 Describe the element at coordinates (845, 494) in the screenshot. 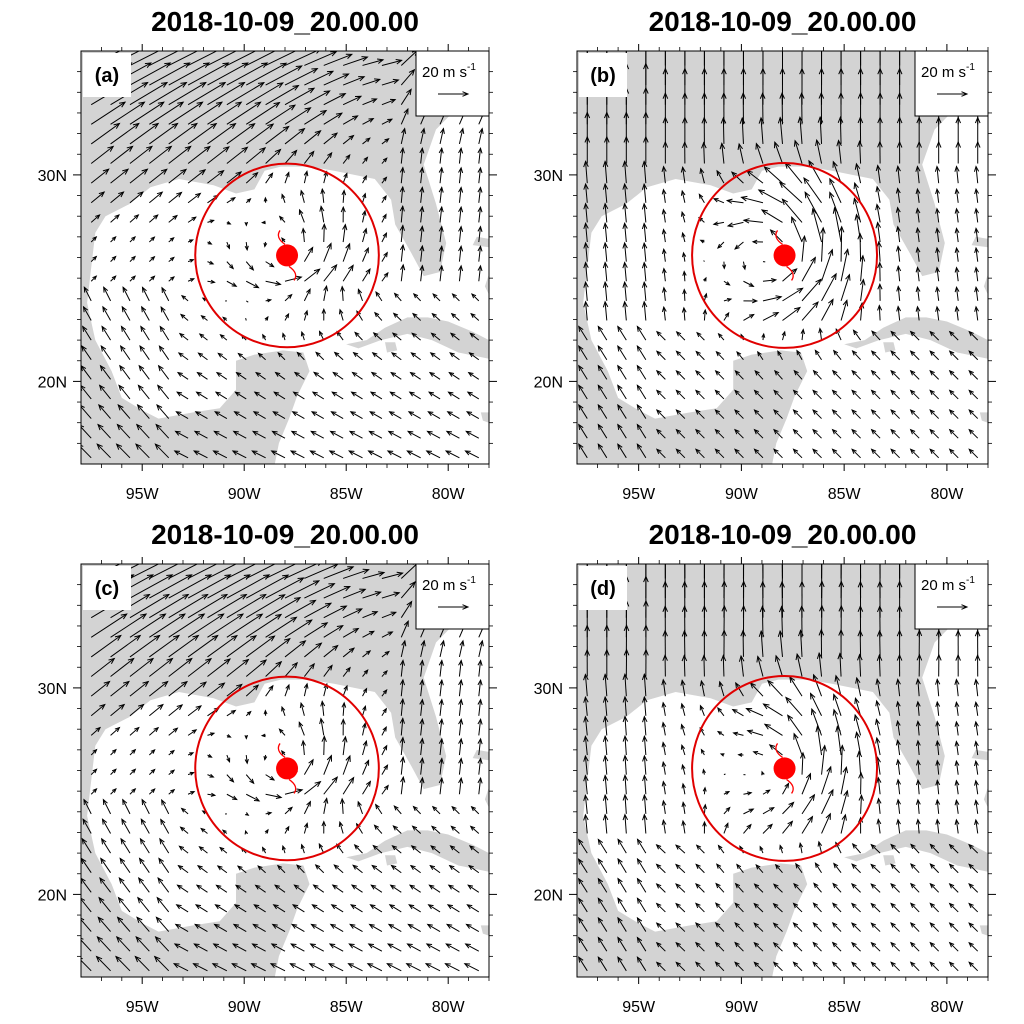

I see `x-tick-label: 85W` at that location.